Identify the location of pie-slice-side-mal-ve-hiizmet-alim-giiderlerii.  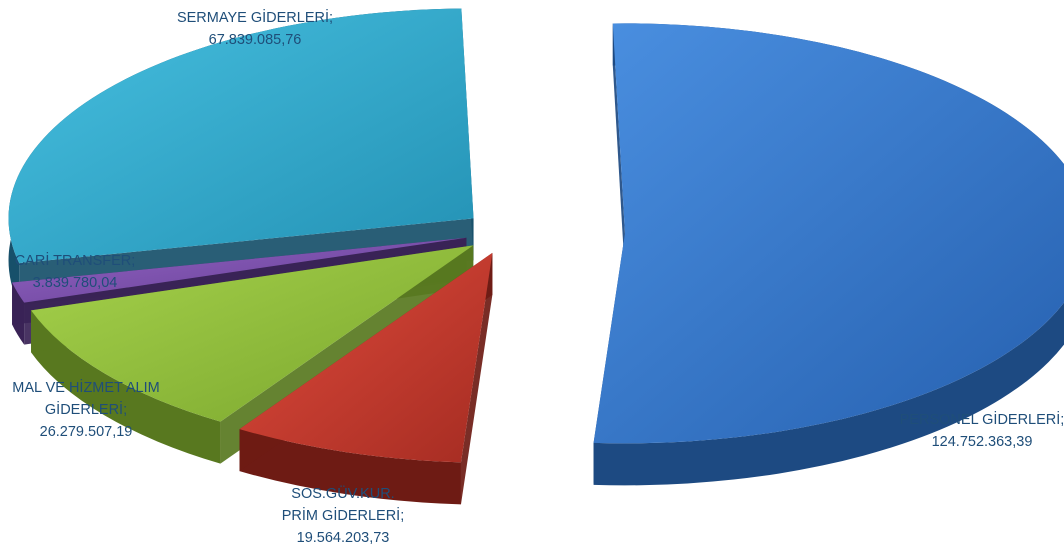
(126, 387).